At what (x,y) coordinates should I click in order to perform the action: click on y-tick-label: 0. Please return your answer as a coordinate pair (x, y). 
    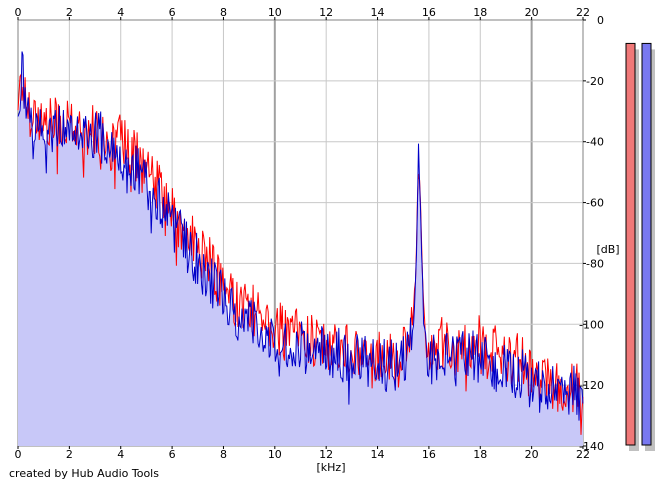
    Looking at the image, I should click on (600, 20).